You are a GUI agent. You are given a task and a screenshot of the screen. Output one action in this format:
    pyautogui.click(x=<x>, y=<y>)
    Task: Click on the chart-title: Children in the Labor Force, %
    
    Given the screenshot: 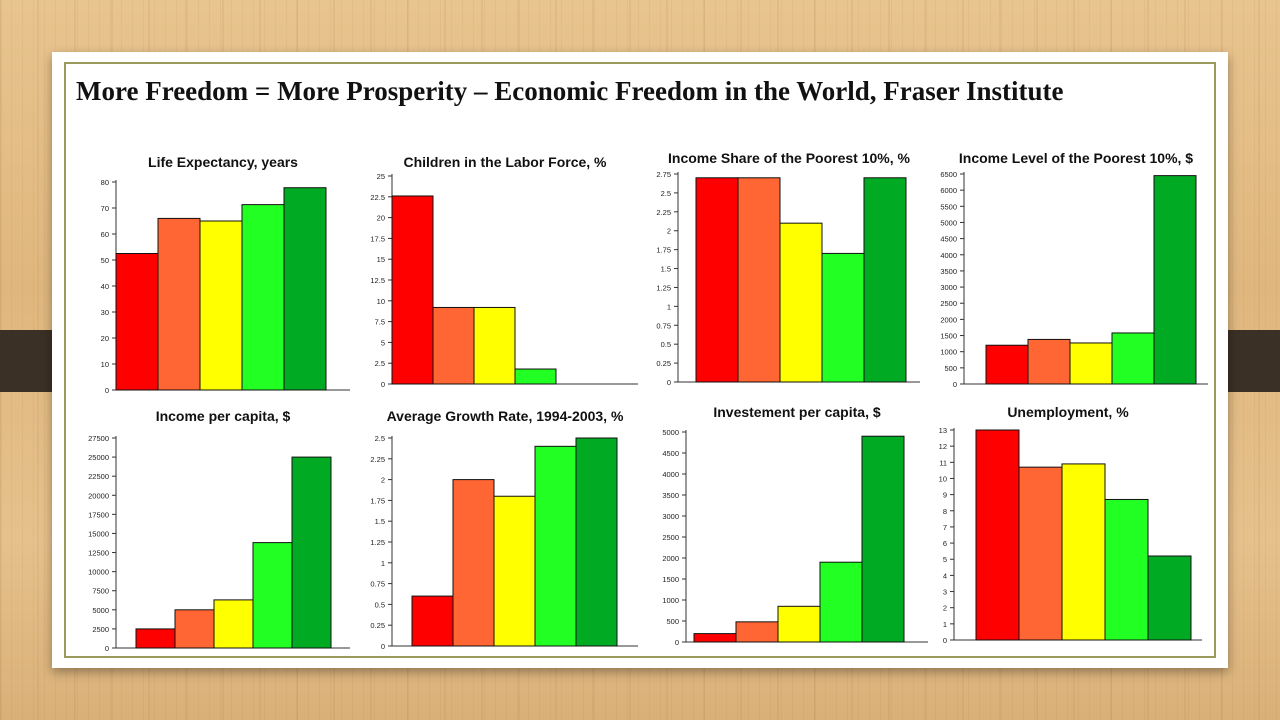 What is the action you would take?
    pyautogui.click(x=505, y=162)
    